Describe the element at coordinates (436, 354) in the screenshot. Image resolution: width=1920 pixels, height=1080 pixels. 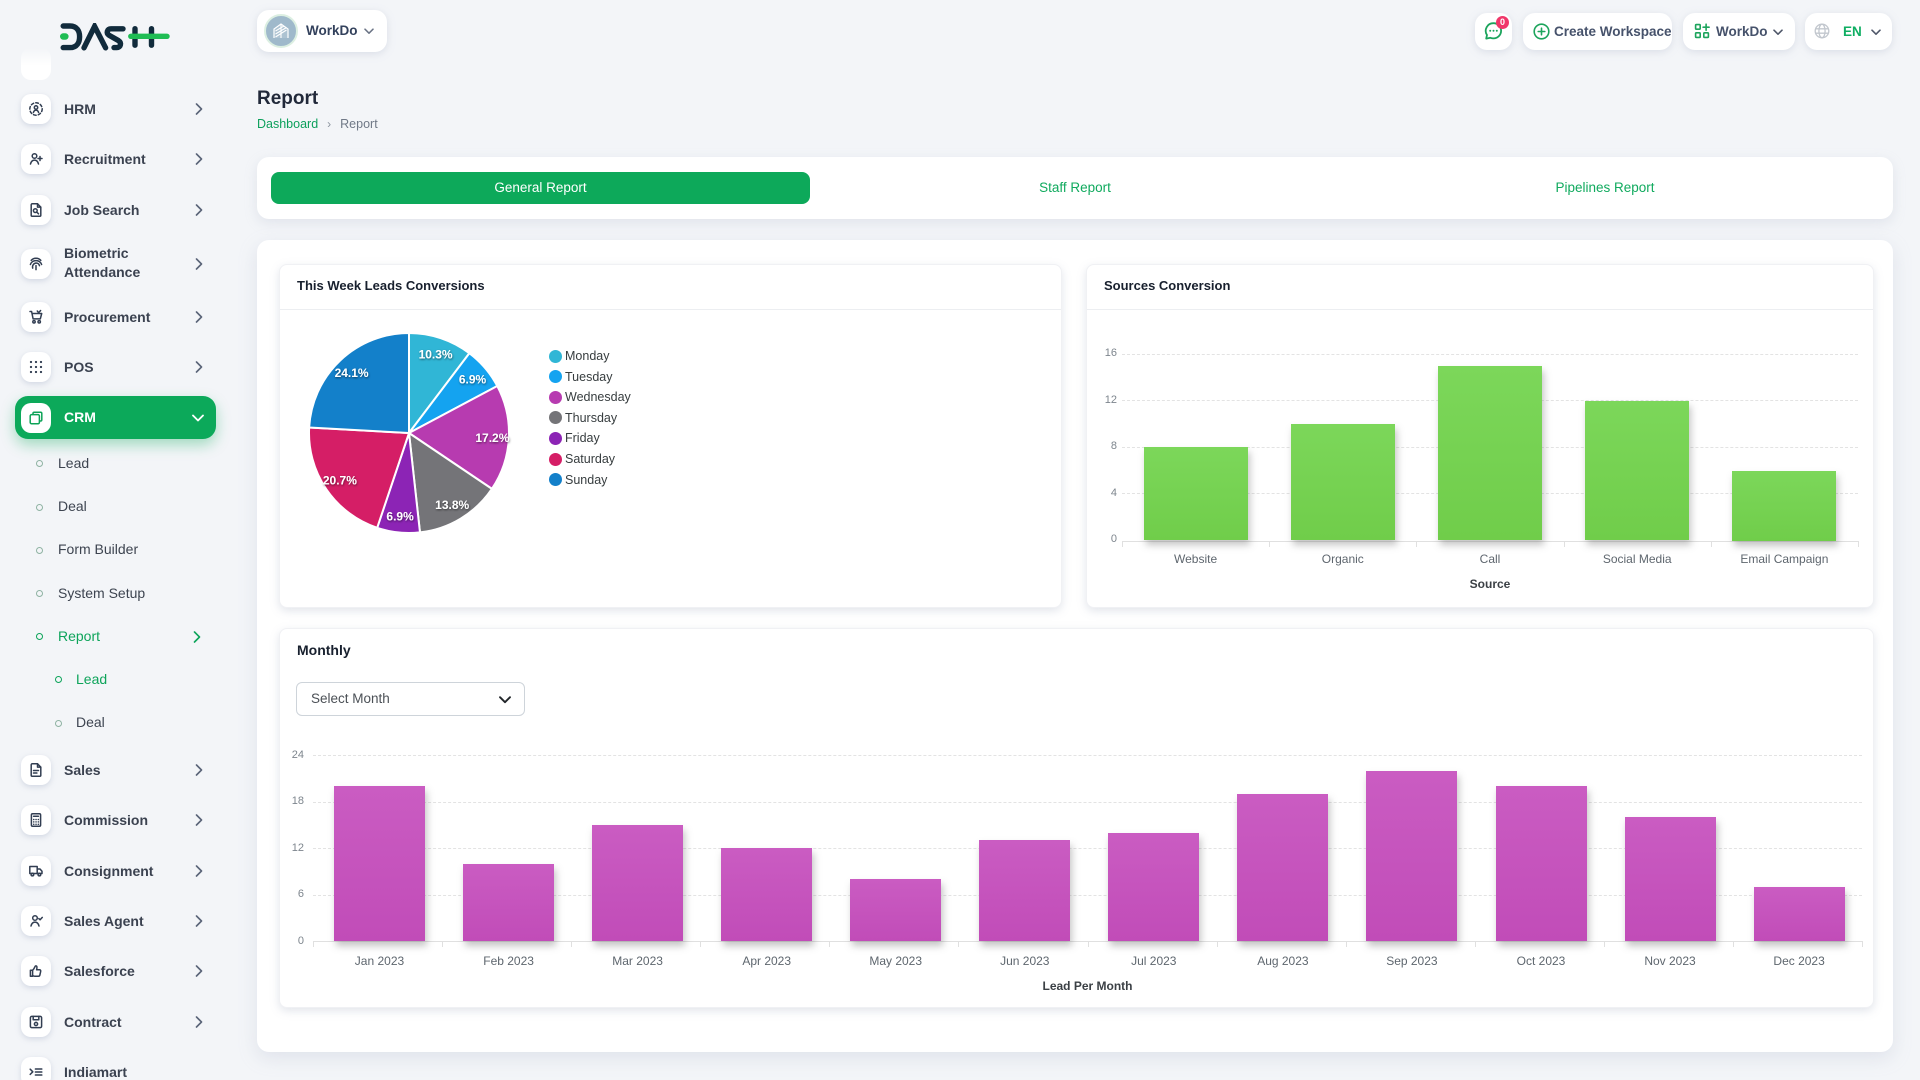
I see `svg-text: 10.3%` at that location.